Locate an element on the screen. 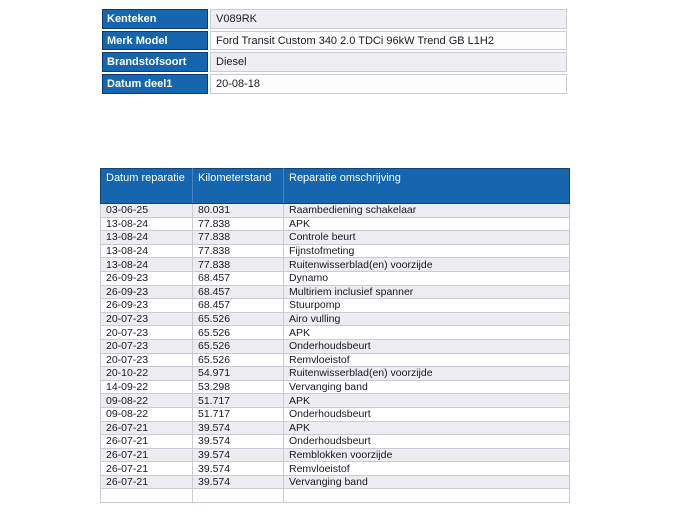 The height and width of the screenshot is (514, 685). table-row: 14-09-22 53.298 Vervanging band is located at coordinates (335, 387).